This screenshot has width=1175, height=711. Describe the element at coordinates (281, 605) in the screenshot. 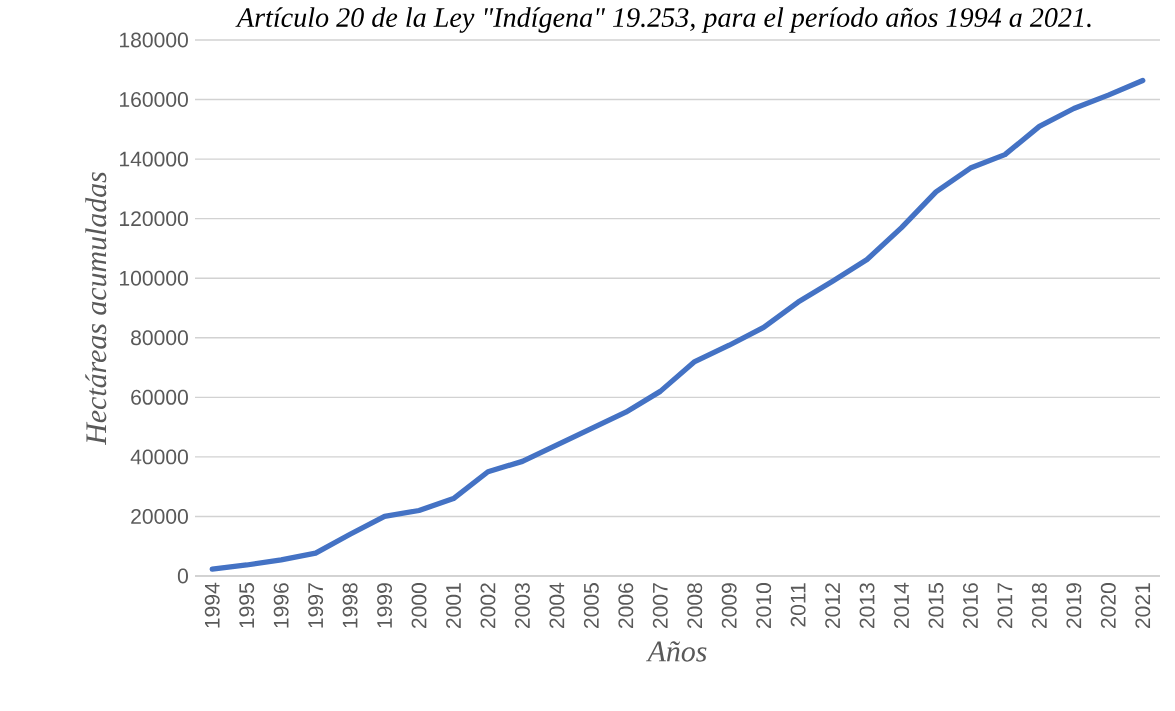

I see `x-tick-label: 1996` at that location.